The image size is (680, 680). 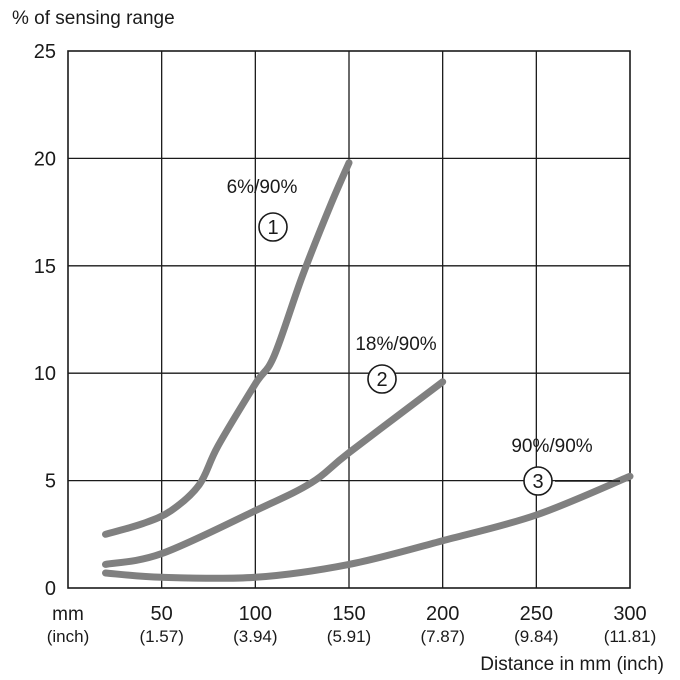 I want to click on x-tick-label: 300, so click(x=629, y=614).